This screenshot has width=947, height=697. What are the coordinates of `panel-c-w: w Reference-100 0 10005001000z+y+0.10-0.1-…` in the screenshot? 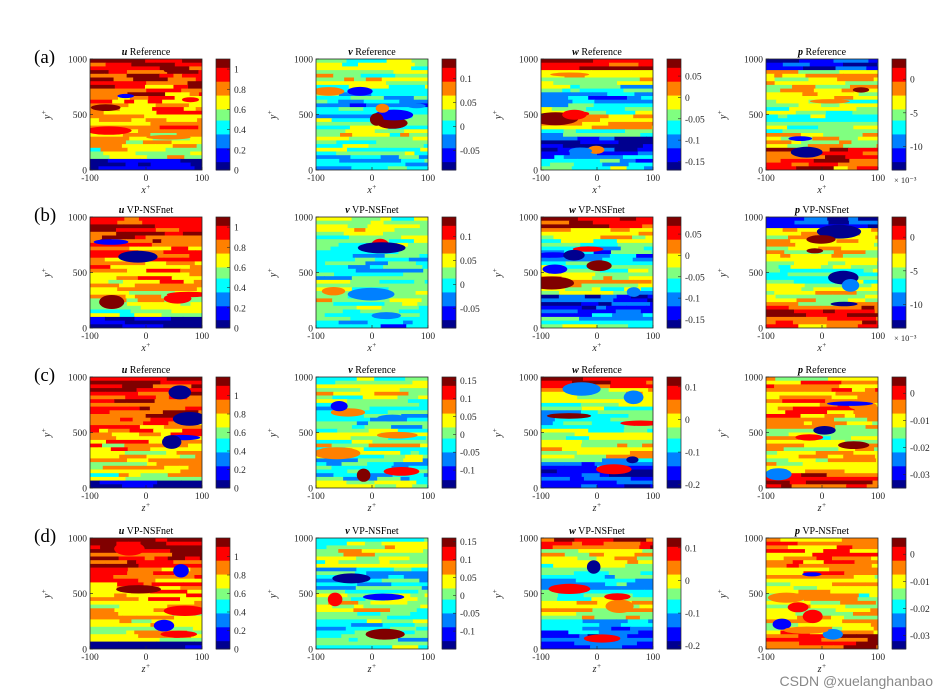 It's located at (595, 439).